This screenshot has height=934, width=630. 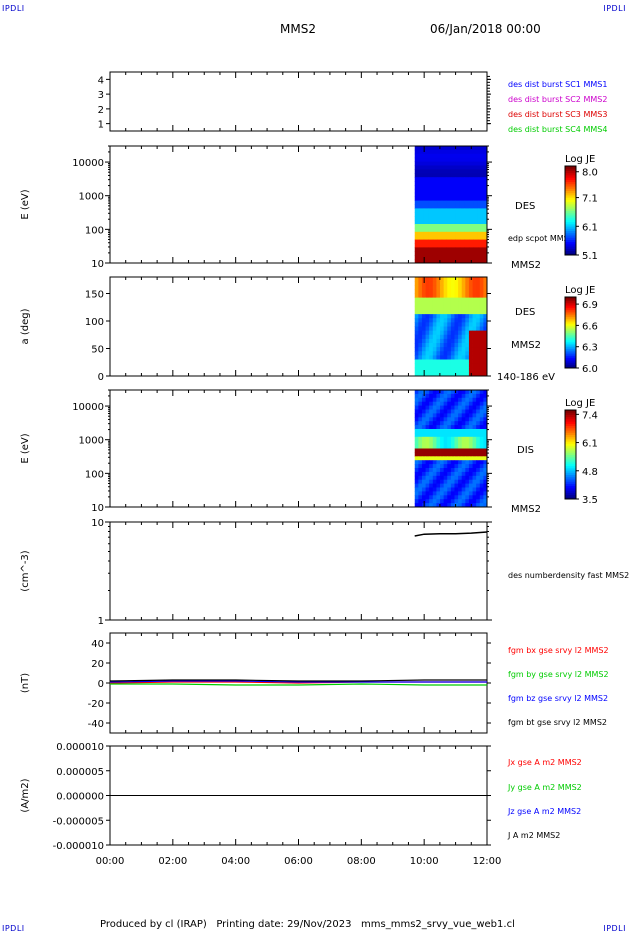 I want to click on y-tick-label-6: -0.000010, so click(x=78, y=846).